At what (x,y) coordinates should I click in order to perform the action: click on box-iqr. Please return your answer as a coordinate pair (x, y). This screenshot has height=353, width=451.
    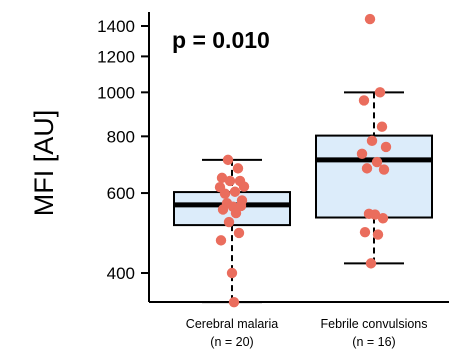
    Looking at the image, I should click on (374, 176).